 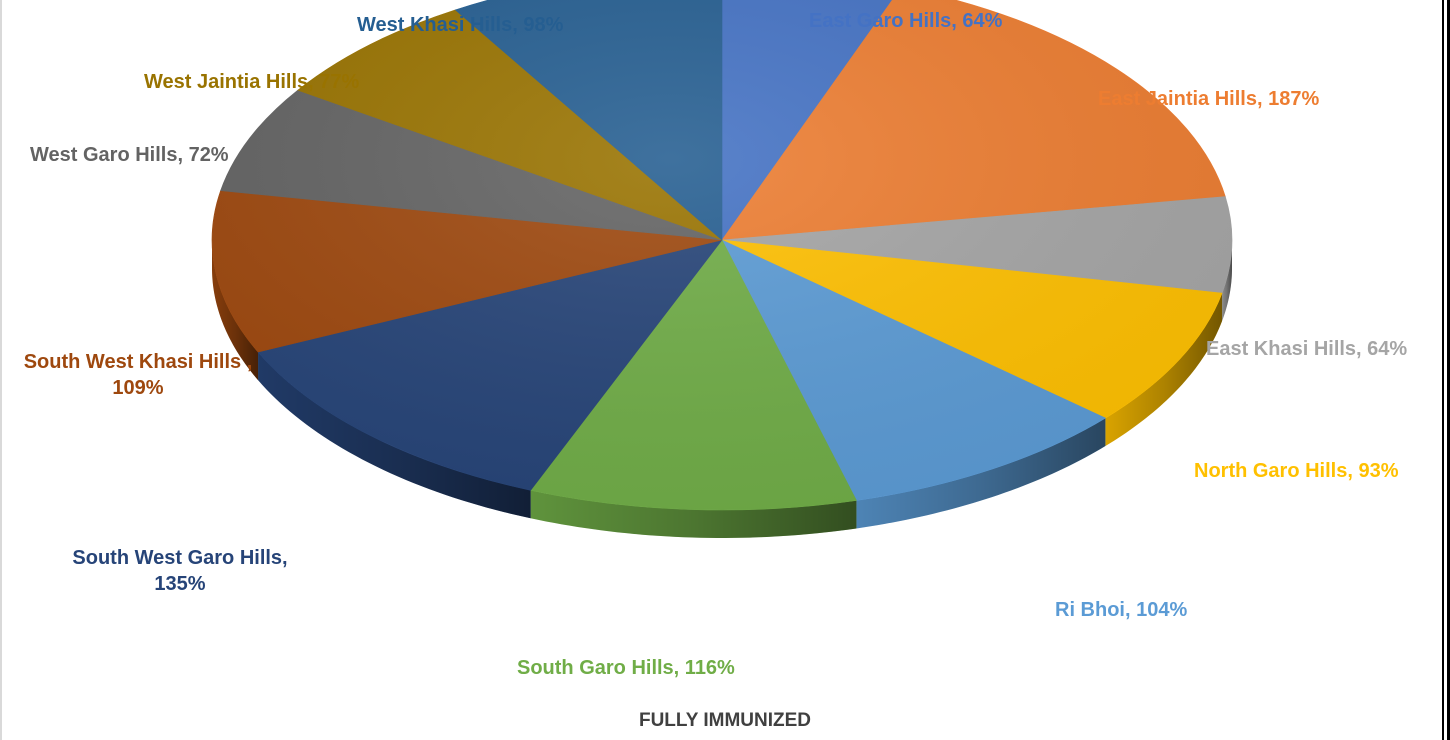 What do you see at coordinates (252, 82) in the screenshot?
I see `data-label-west-jaintia-hills: West Jaintia Hills, 77%` at bounding box center [252, 82].